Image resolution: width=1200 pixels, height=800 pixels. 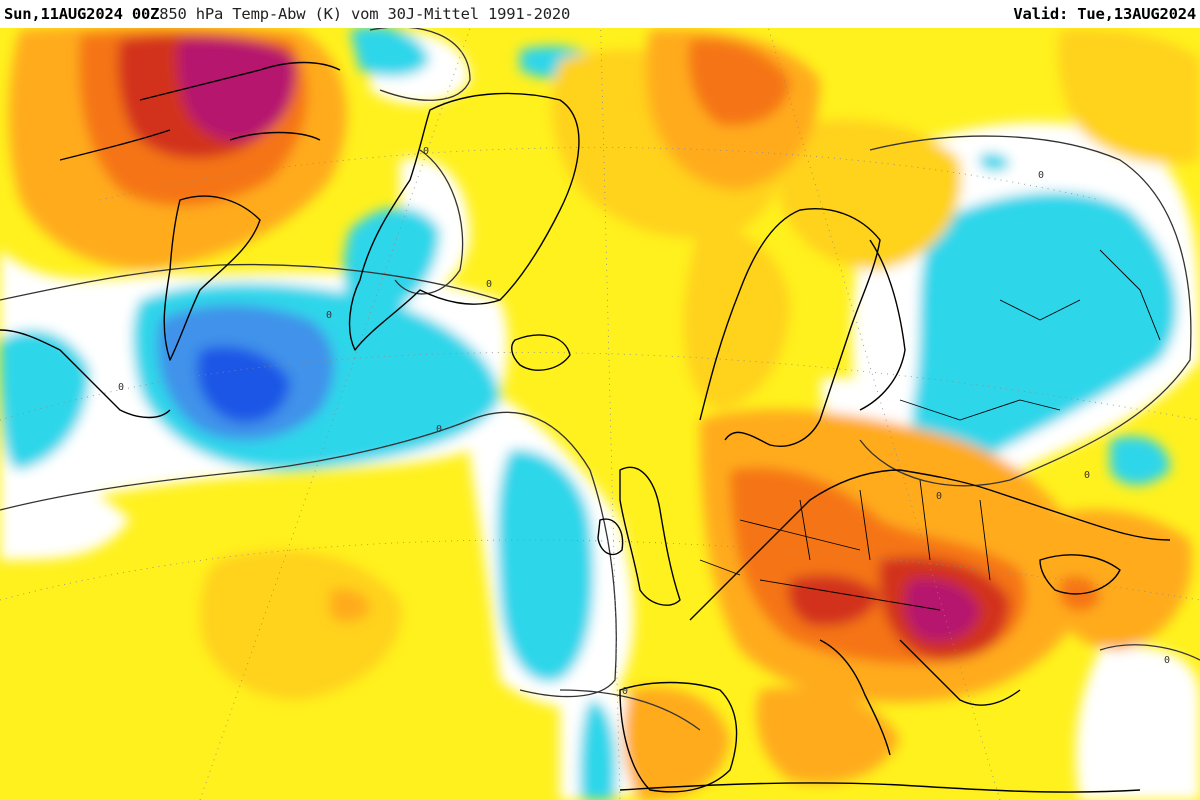 I want to click on warmer-area-atlantic, so click(x=301, y=625).